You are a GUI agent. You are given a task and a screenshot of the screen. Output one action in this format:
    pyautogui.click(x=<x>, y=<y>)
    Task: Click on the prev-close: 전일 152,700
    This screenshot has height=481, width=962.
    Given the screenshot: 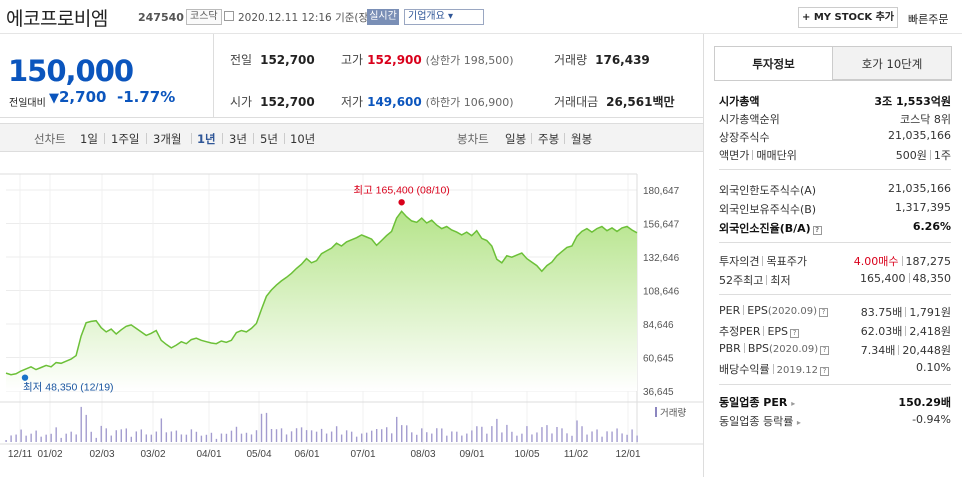 What is the action you would take?
    pyautogui.click(x=272, y=60)
    